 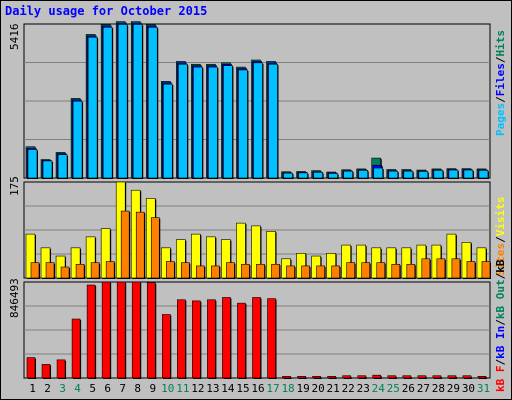 What do you see at coordinates (228, 388) in the screenshot?
I see `day-label: 14` at bounding box center [228, 388].